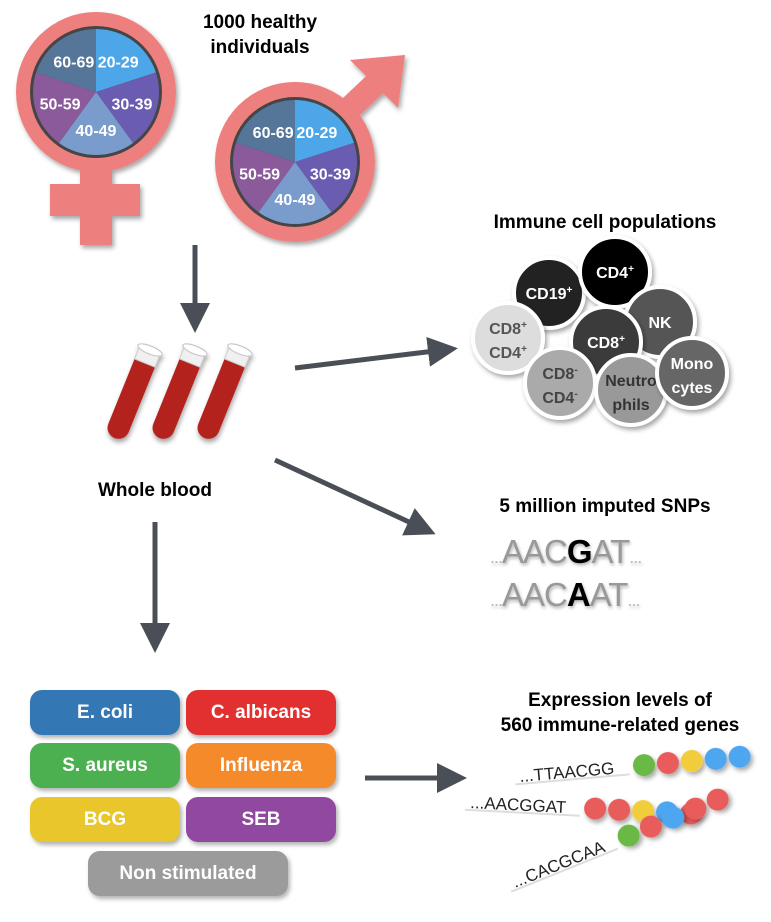 This screenshot has width=771, height=922. I want to click on cohort-title-line1: 1000 healthy, so click(260, 22).